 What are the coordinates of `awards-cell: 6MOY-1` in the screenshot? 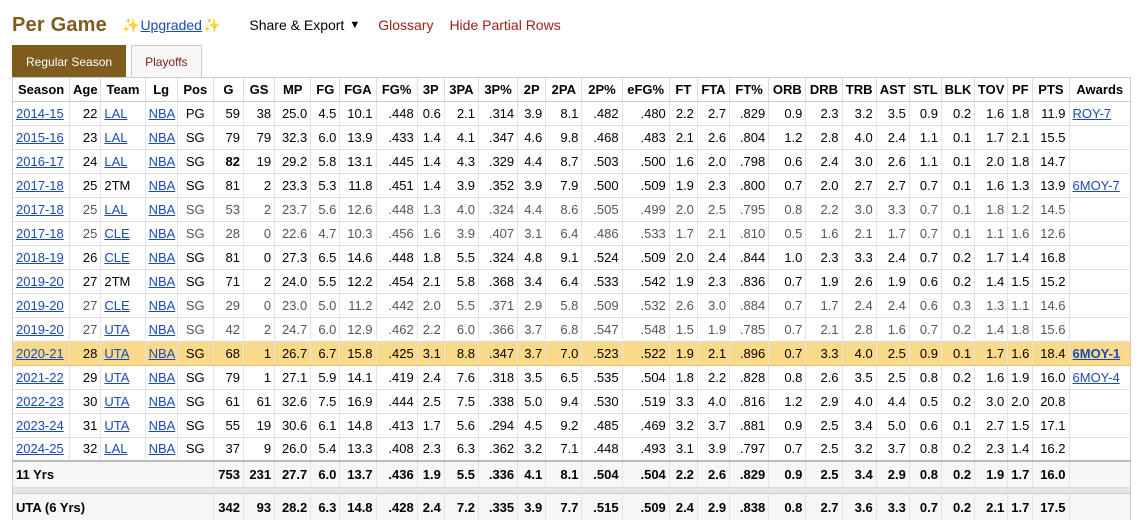 It's located at (1100, 353).